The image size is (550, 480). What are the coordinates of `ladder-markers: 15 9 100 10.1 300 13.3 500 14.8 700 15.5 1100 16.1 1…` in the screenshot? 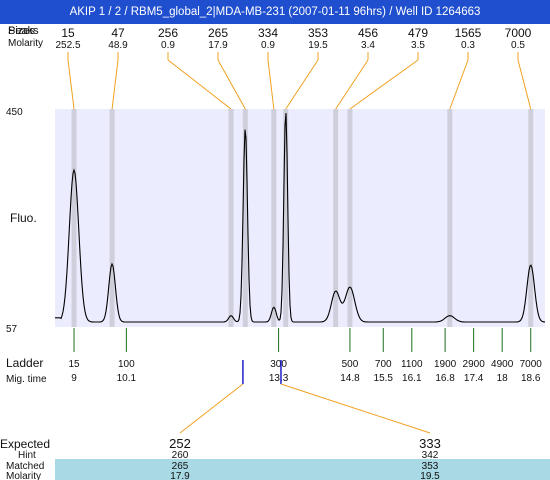 It's located at (305, 356).